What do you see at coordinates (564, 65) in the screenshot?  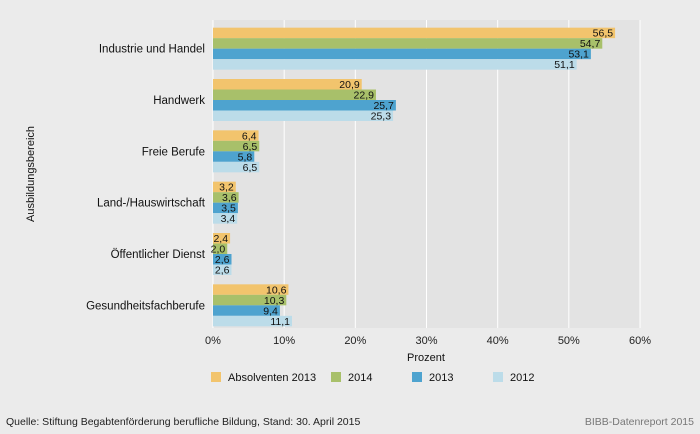 I see `data-label: 51,1` at bounding box center [564, 65].